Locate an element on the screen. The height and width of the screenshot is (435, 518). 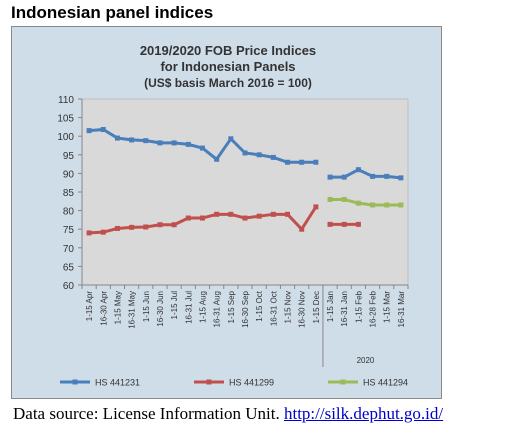
x-tick-label: 1-15 Mar is located at coordinates (387, 307).